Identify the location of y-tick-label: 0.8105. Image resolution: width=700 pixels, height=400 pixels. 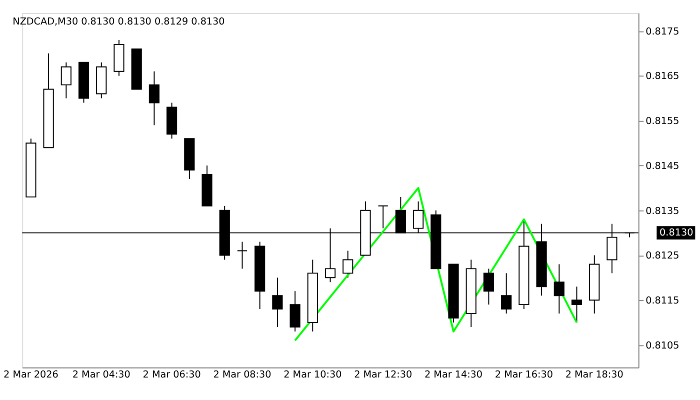
(663, 346).